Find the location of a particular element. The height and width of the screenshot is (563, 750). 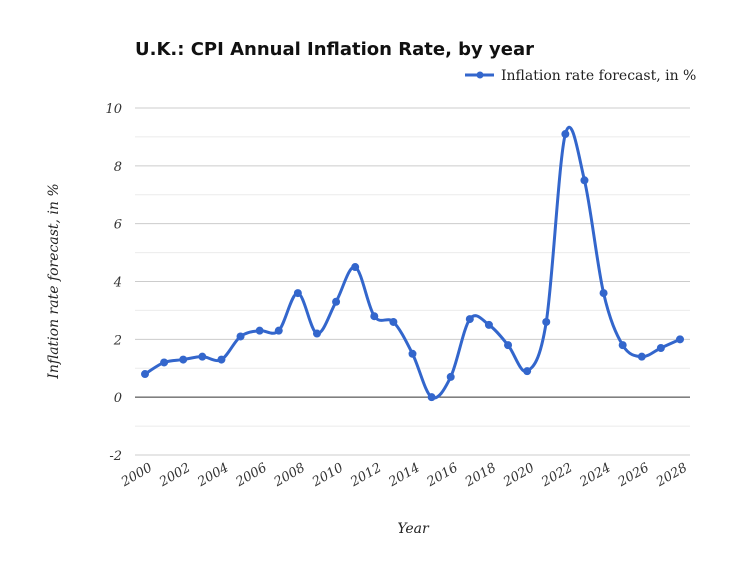

chart-title: U.K.: CPI Annual Inflation Rate, by year is located at coordinates (334, 49).